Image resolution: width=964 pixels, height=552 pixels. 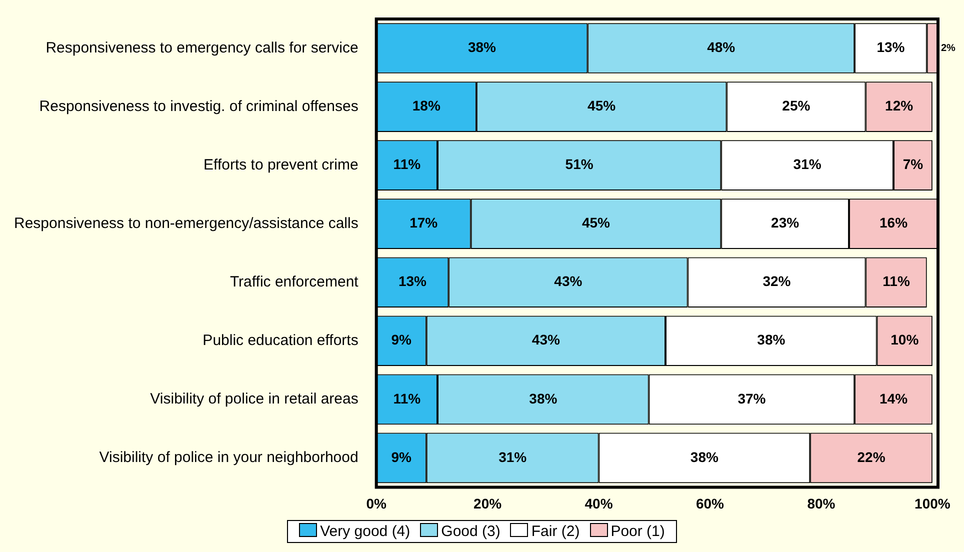 What do you see at coordinates (899, 106) in the screenshot?
I see `data-label: 12%` at bounding box center [899, 106].